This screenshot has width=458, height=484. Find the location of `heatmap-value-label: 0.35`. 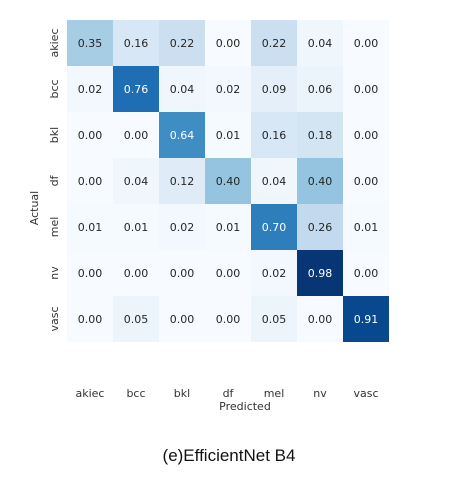

heatmap-value-label: 0.35 is located at coordinates (90, 43).